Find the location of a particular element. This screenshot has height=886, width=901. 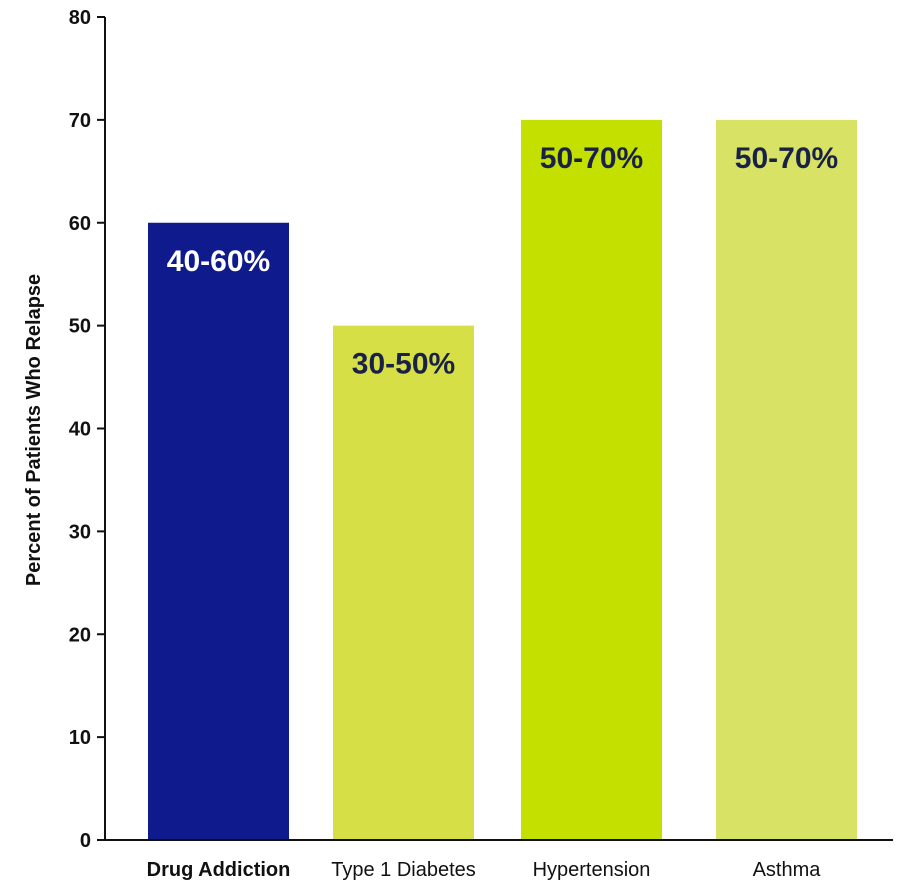

y-tick-label: 0 is located at coordinates (85, 841).